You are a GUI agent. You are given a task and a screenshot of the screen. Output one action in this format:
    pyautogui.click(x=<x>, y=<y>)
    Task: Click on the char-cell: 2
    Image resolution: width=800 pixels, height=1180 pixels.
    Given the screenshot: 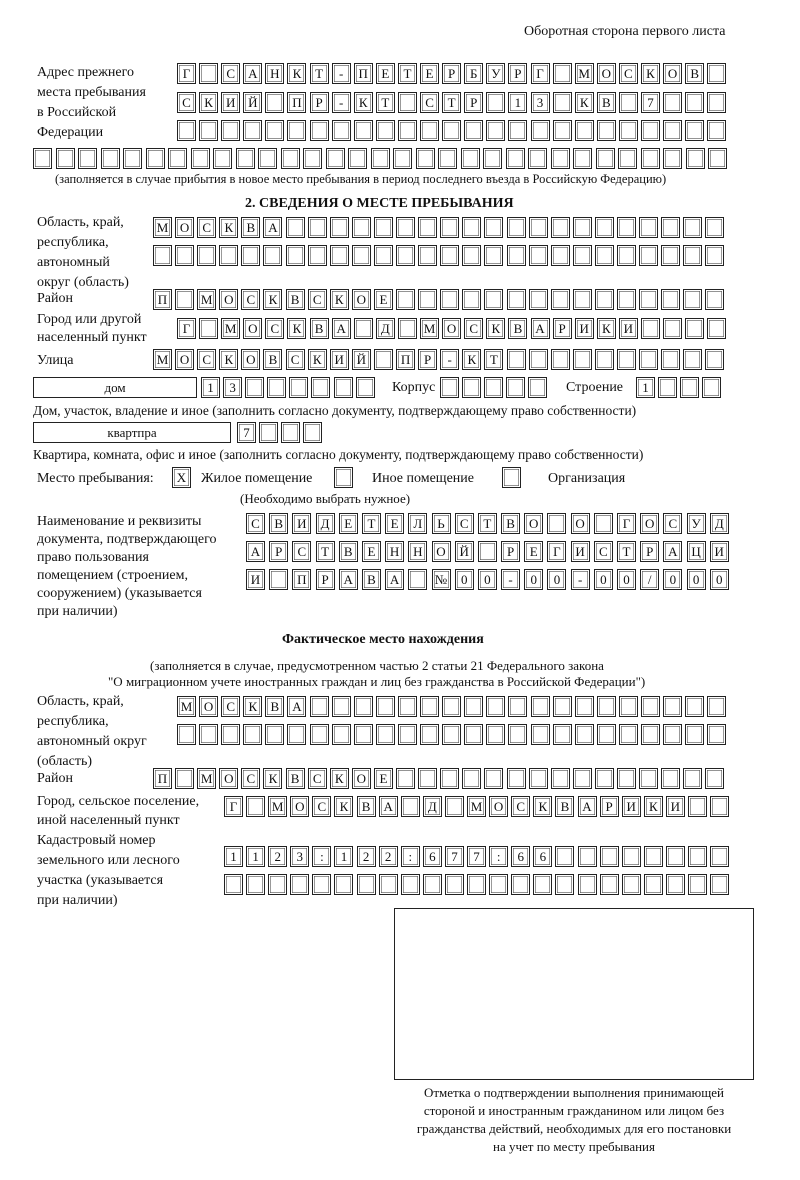 What is the action you would take?
    pyautogui.click(x=278, y=856)
    